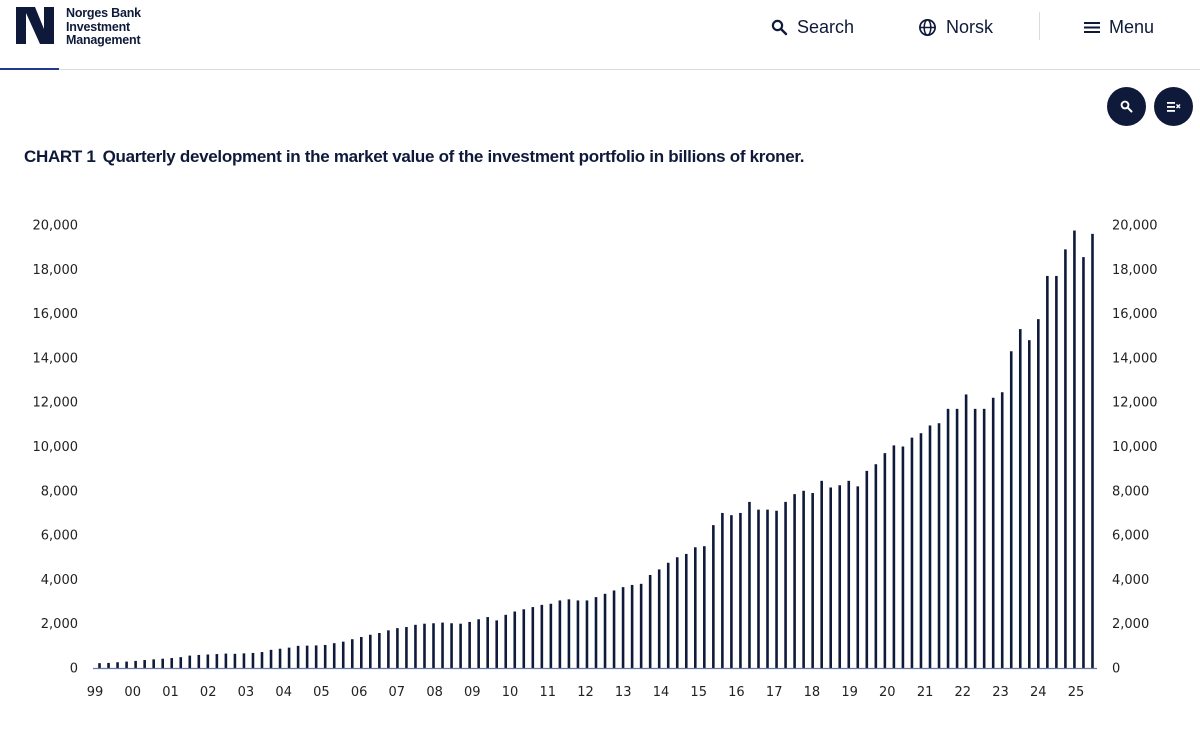  What do you see at coordinates (887, 692) in the screenshot?
I see `x-tick-label: 20` at bounding box center [887, 692].